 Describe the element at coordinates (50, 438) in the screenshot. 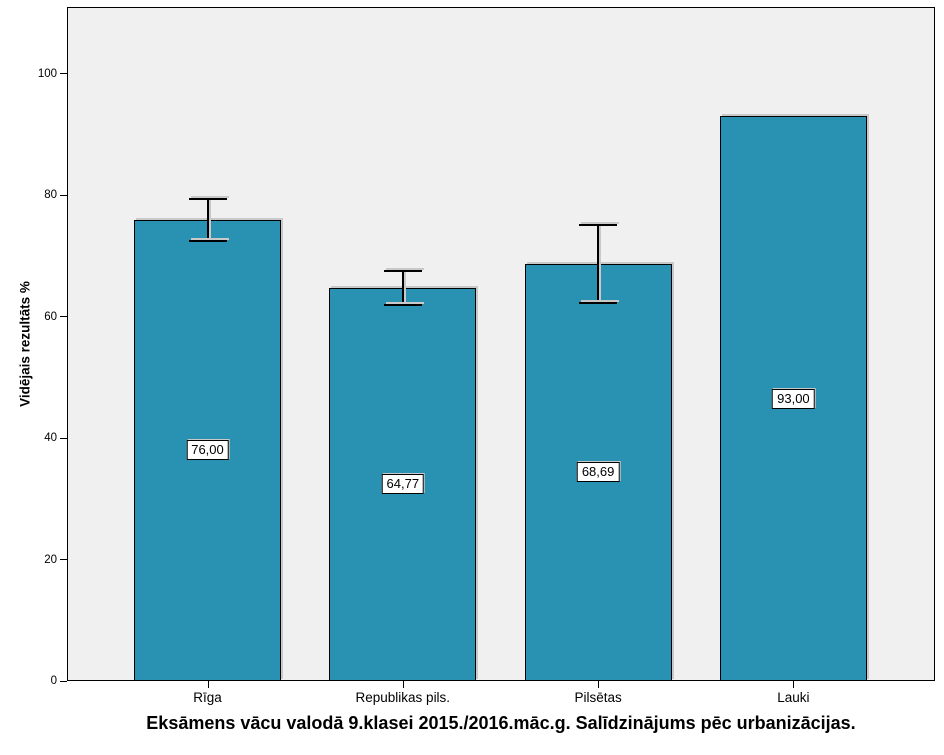

I see `y-tick-label: 40` at that location.